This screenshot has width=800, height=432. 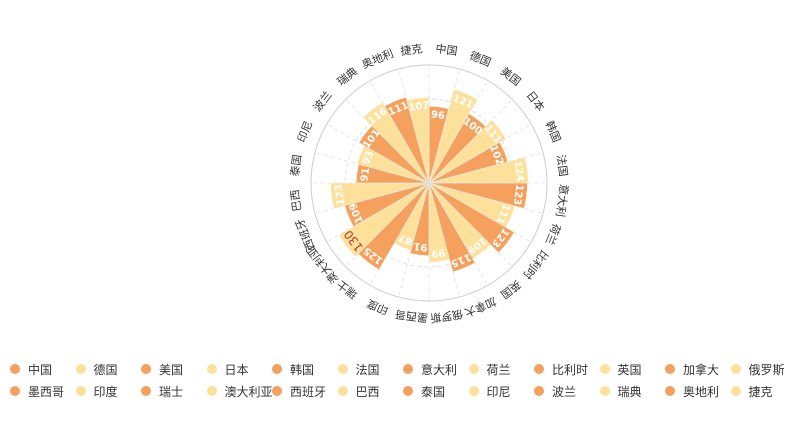 What do you see at coordinates (518, 195) in the screenshot?
I see `value-label-意大利: 123` at bounding box center [518, 195].